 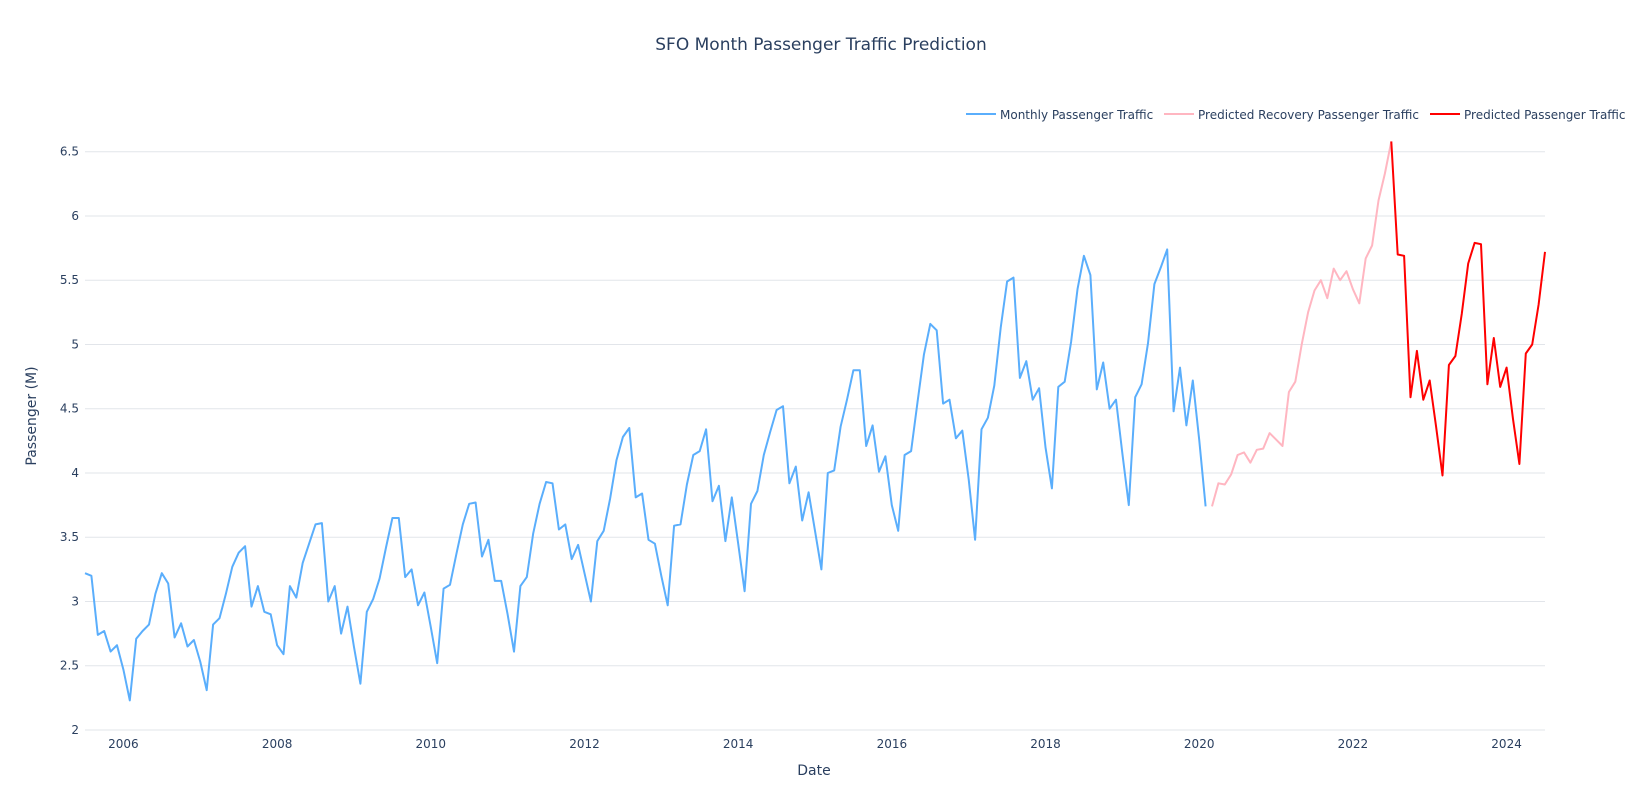 What do you see at coordinates (1045, 744) in the screenshot?
I see `x-tick-label: 2018` at bounding box center [1045, 744].